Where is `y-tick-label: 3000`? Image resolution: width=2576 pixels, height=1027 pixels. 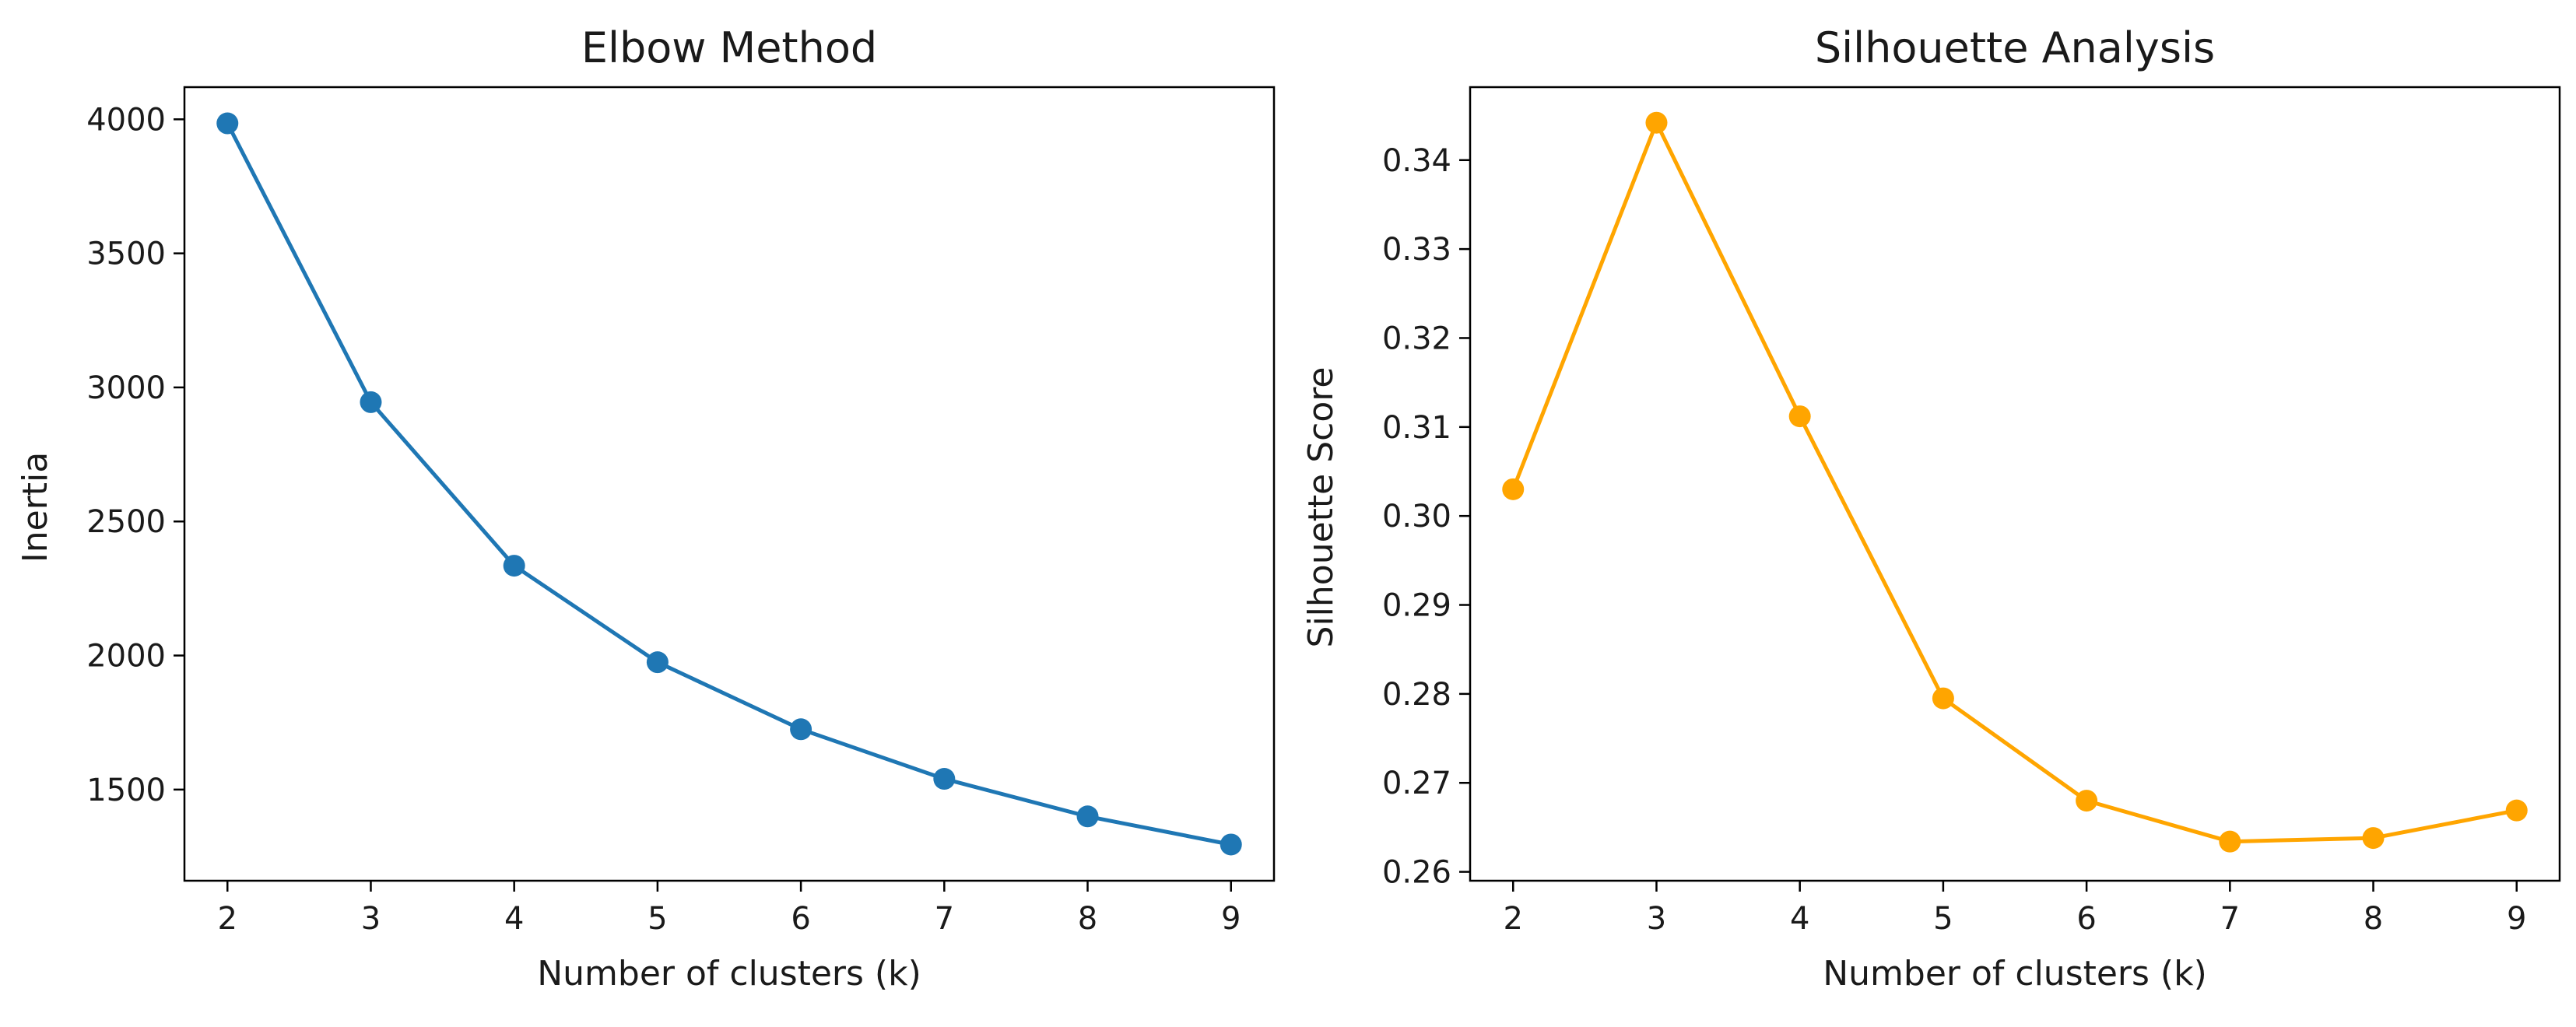
y-tick-label: 3000 is located at coordinates (126, 388).